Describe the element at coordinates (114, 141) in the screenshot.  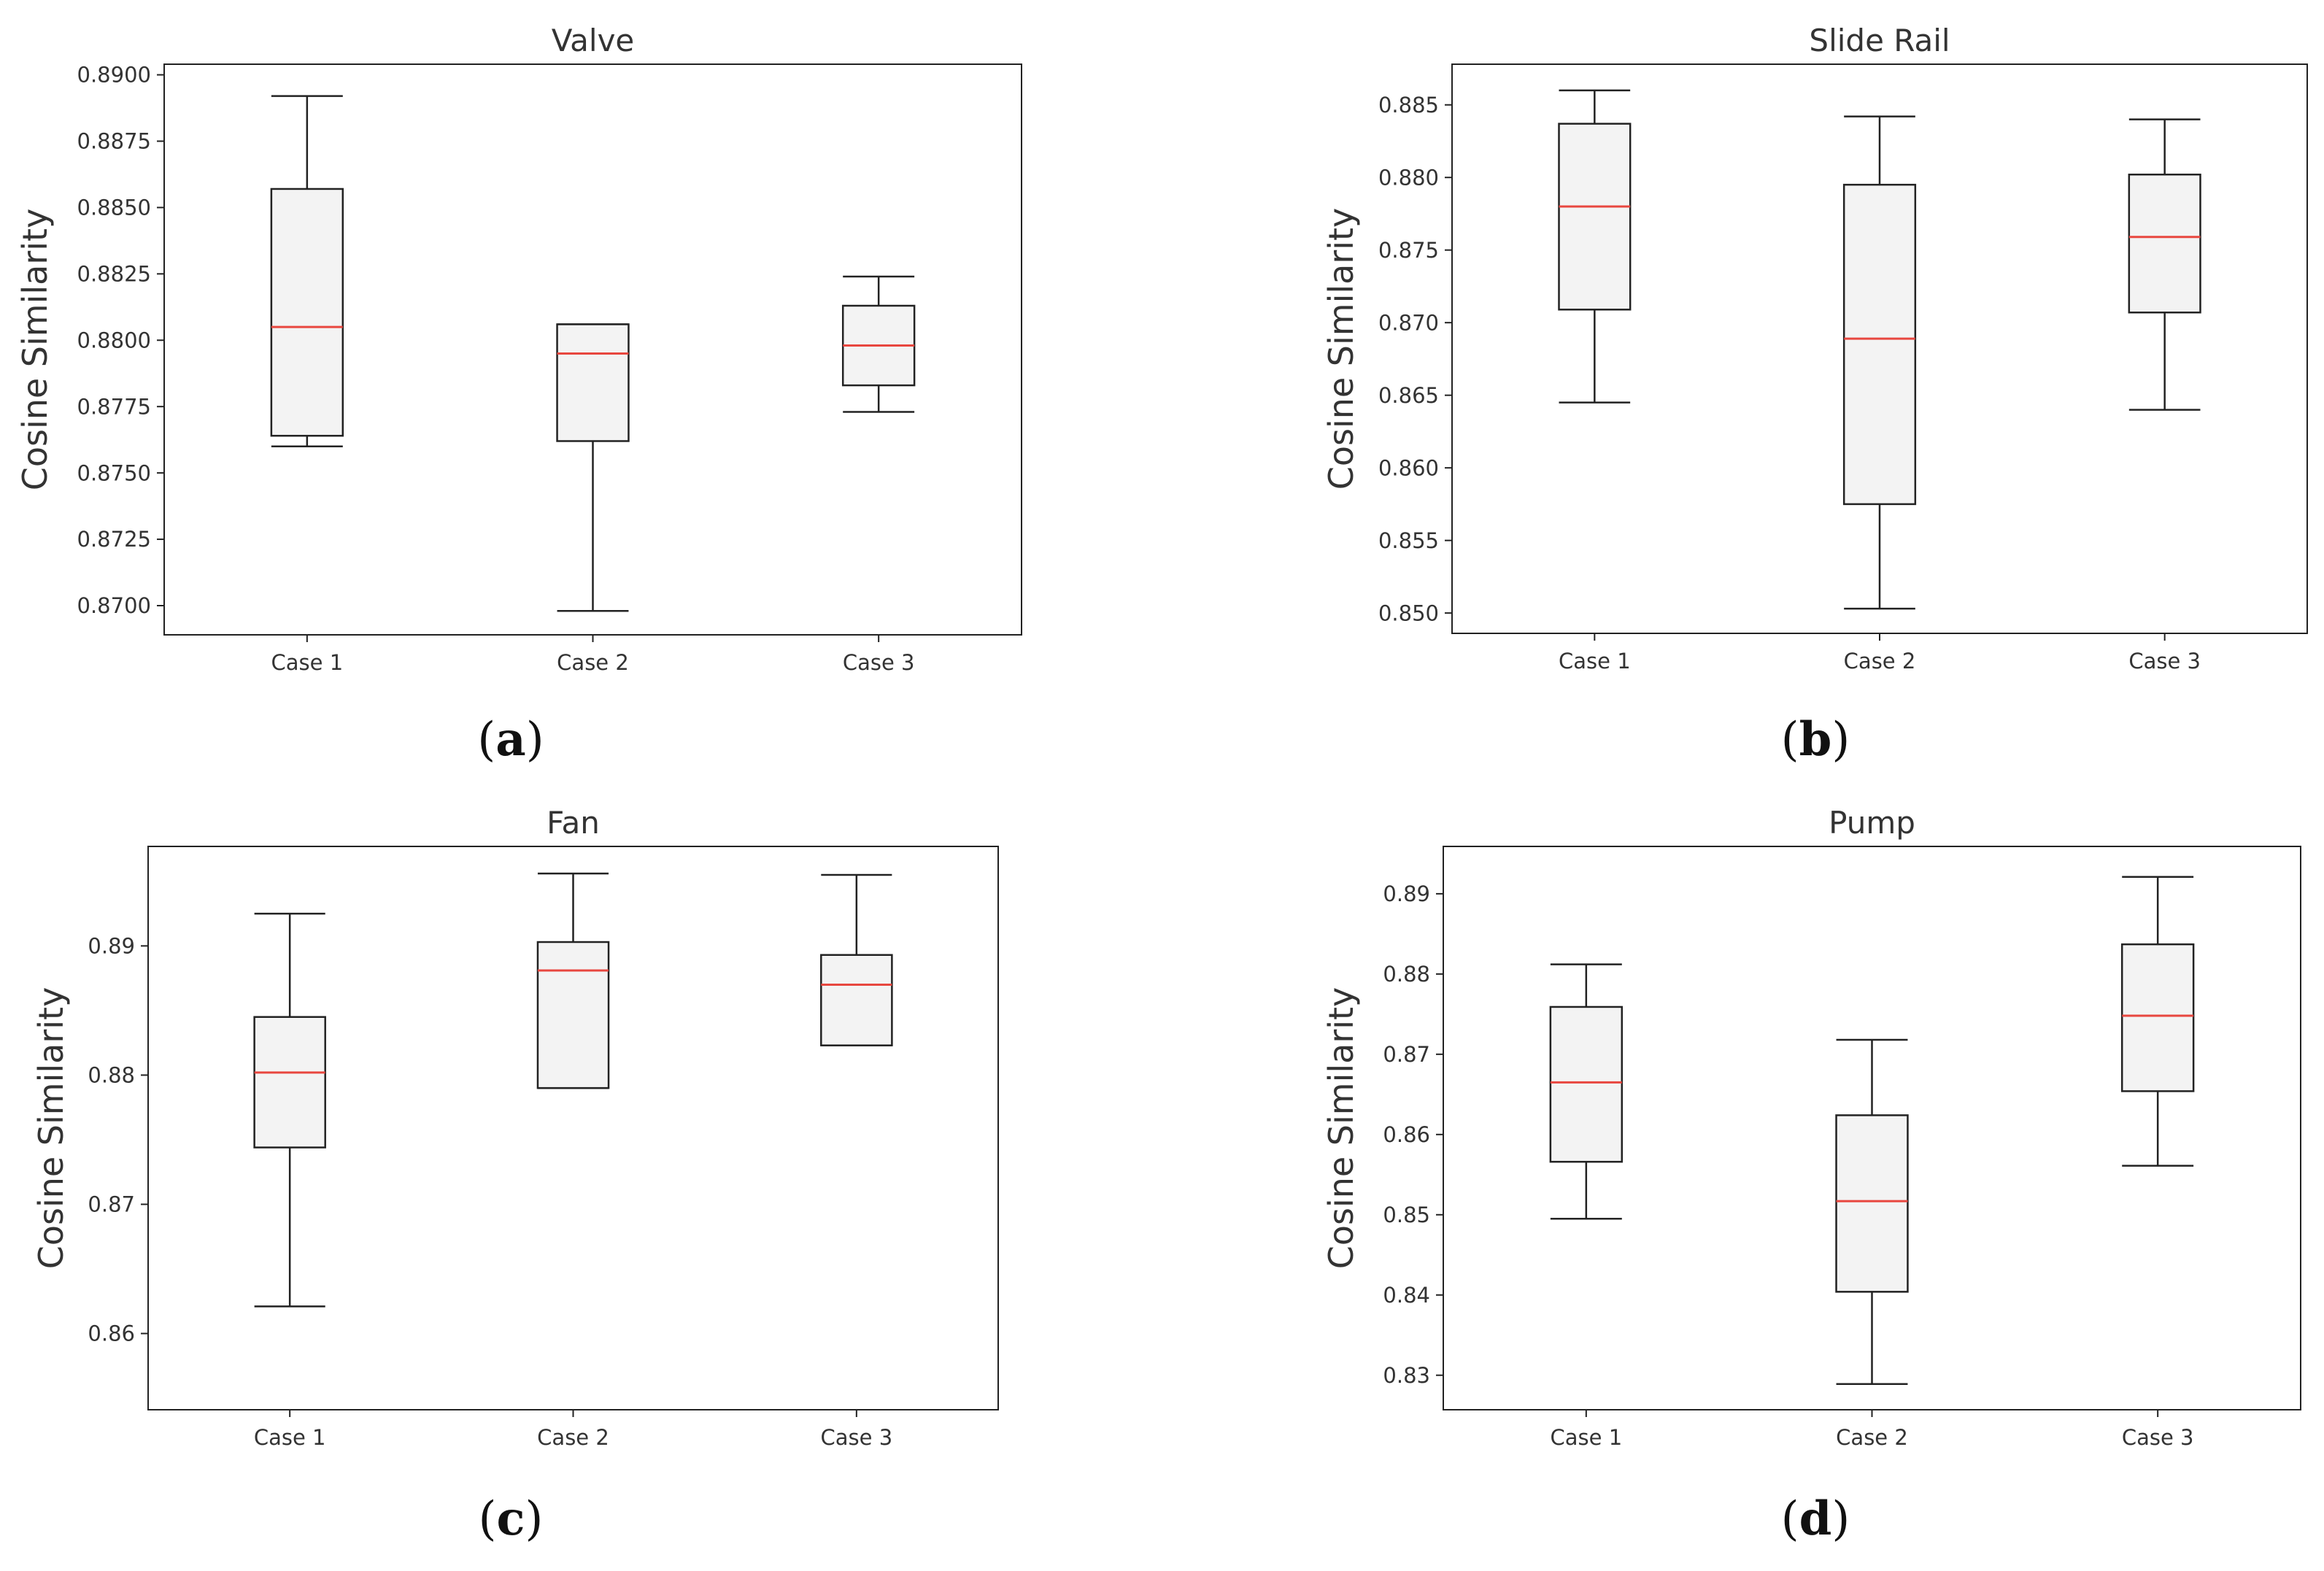
I see `y-tick-label: 0.8875` at that location.